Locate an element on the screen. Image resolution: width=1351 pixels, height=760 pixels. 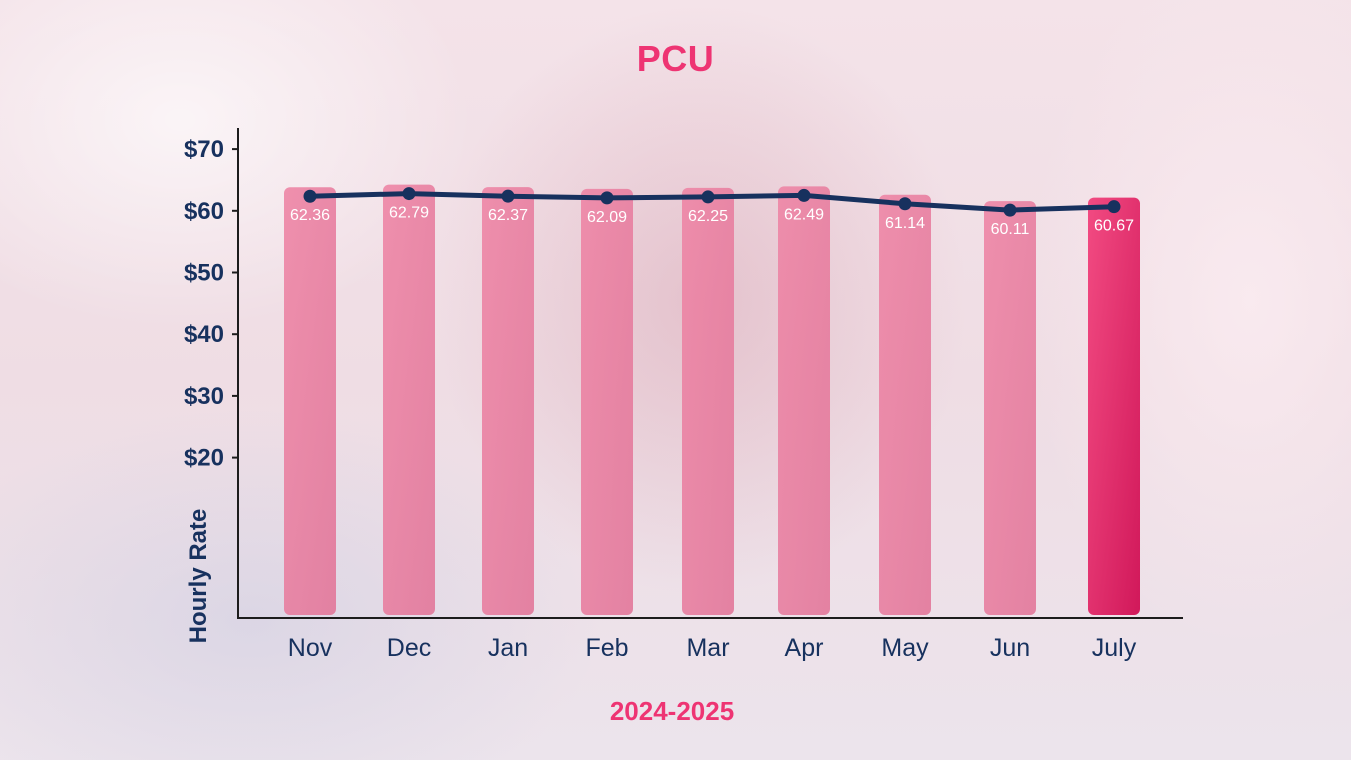
bar-jan is located at coordinates (508, 401).